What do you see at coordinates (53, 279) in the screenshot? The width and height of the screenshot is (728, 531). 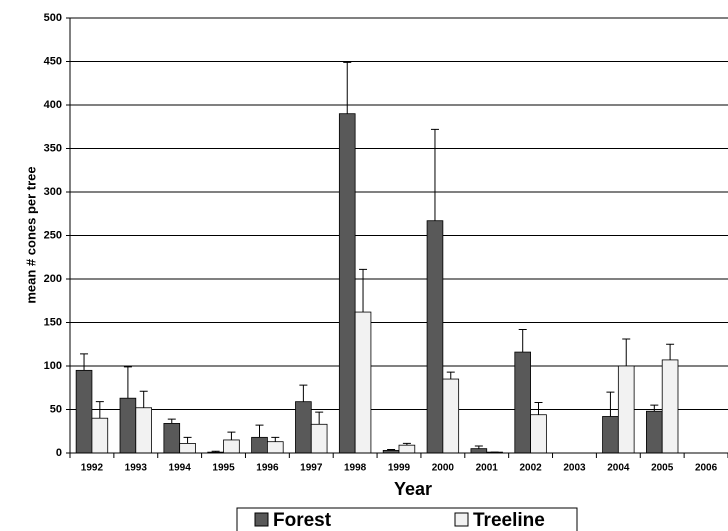 I see `y-tick-label: 200` at bounding box center [53, 279].